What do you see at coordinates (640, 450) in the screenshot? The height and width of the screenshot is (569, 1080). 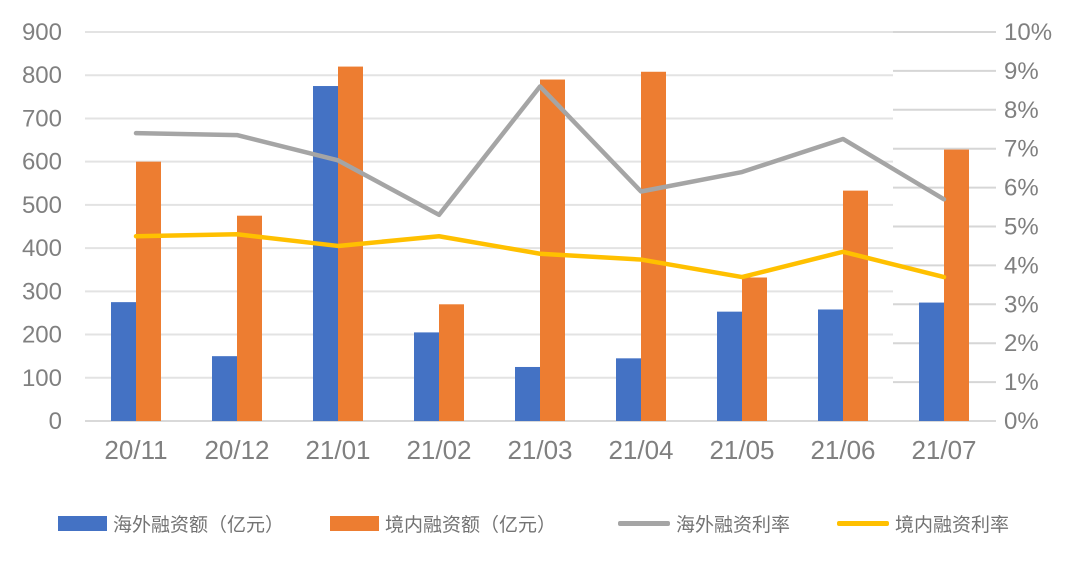 I see `x-axis-label: 21/04` at bounding box center [640, 450].